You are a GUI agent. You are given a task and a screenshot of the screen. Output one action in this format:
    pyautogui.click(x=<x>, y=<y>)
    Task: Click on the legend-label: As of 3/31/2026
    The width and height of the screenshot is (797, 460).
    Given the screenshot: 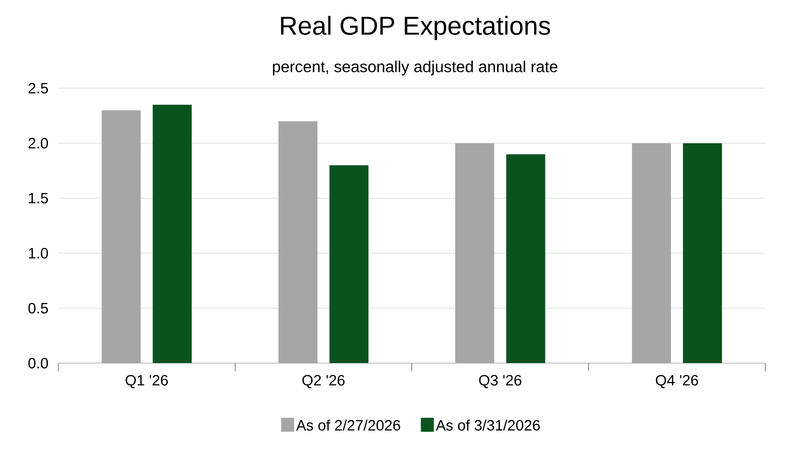 What is the action you would take?
    pyautogui.click(x=488, y=425)
    